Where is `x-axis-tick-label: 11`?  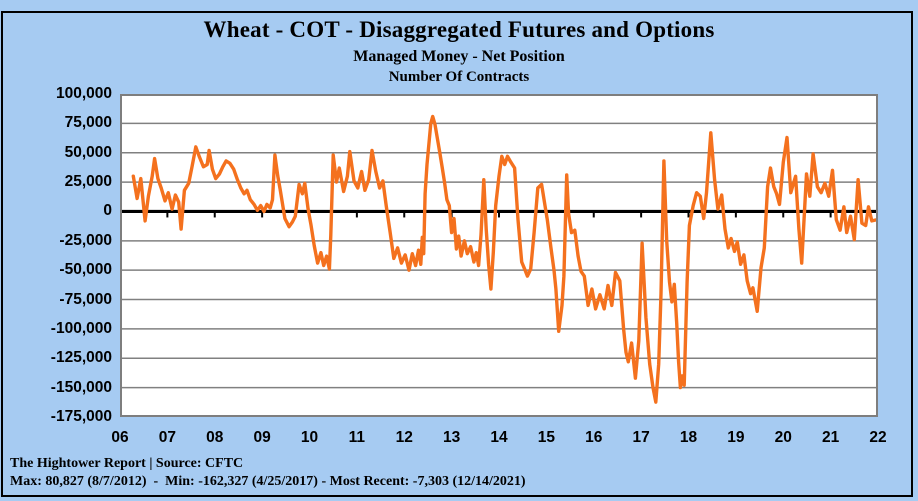 x-axis-tick-label: 11 is located at coordinates (357, 437).